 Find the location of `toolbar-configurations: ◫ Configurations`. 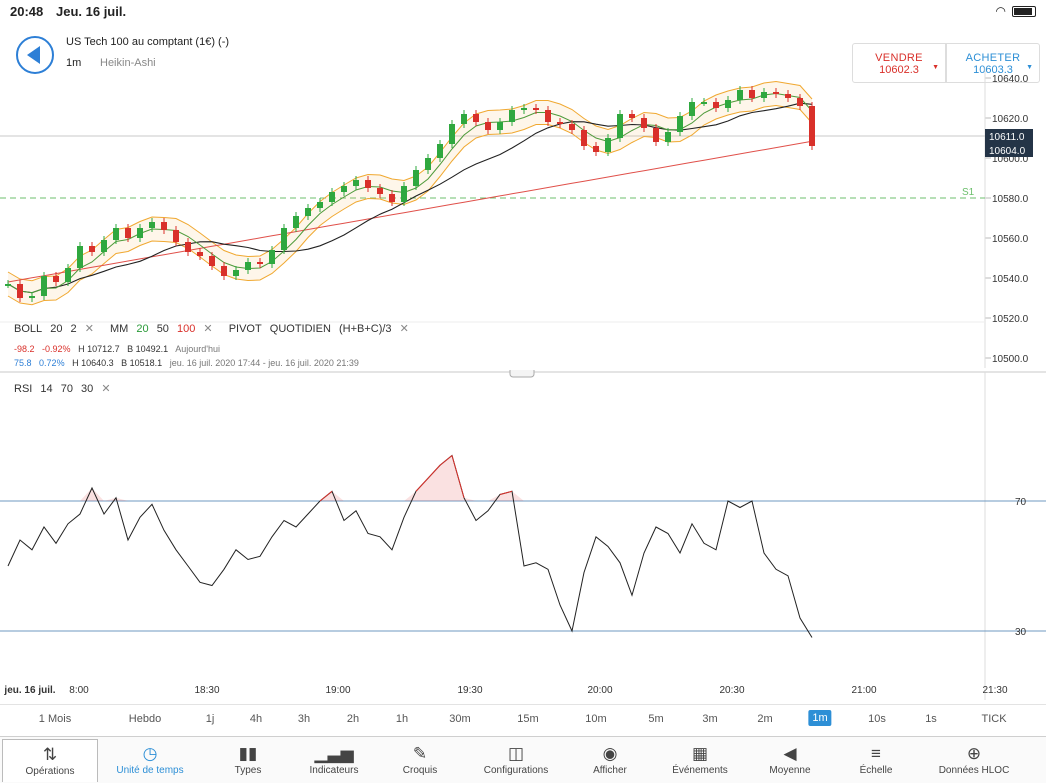

toolbar-configurations: ◫ Configurations is located at coordinates (516, 760).